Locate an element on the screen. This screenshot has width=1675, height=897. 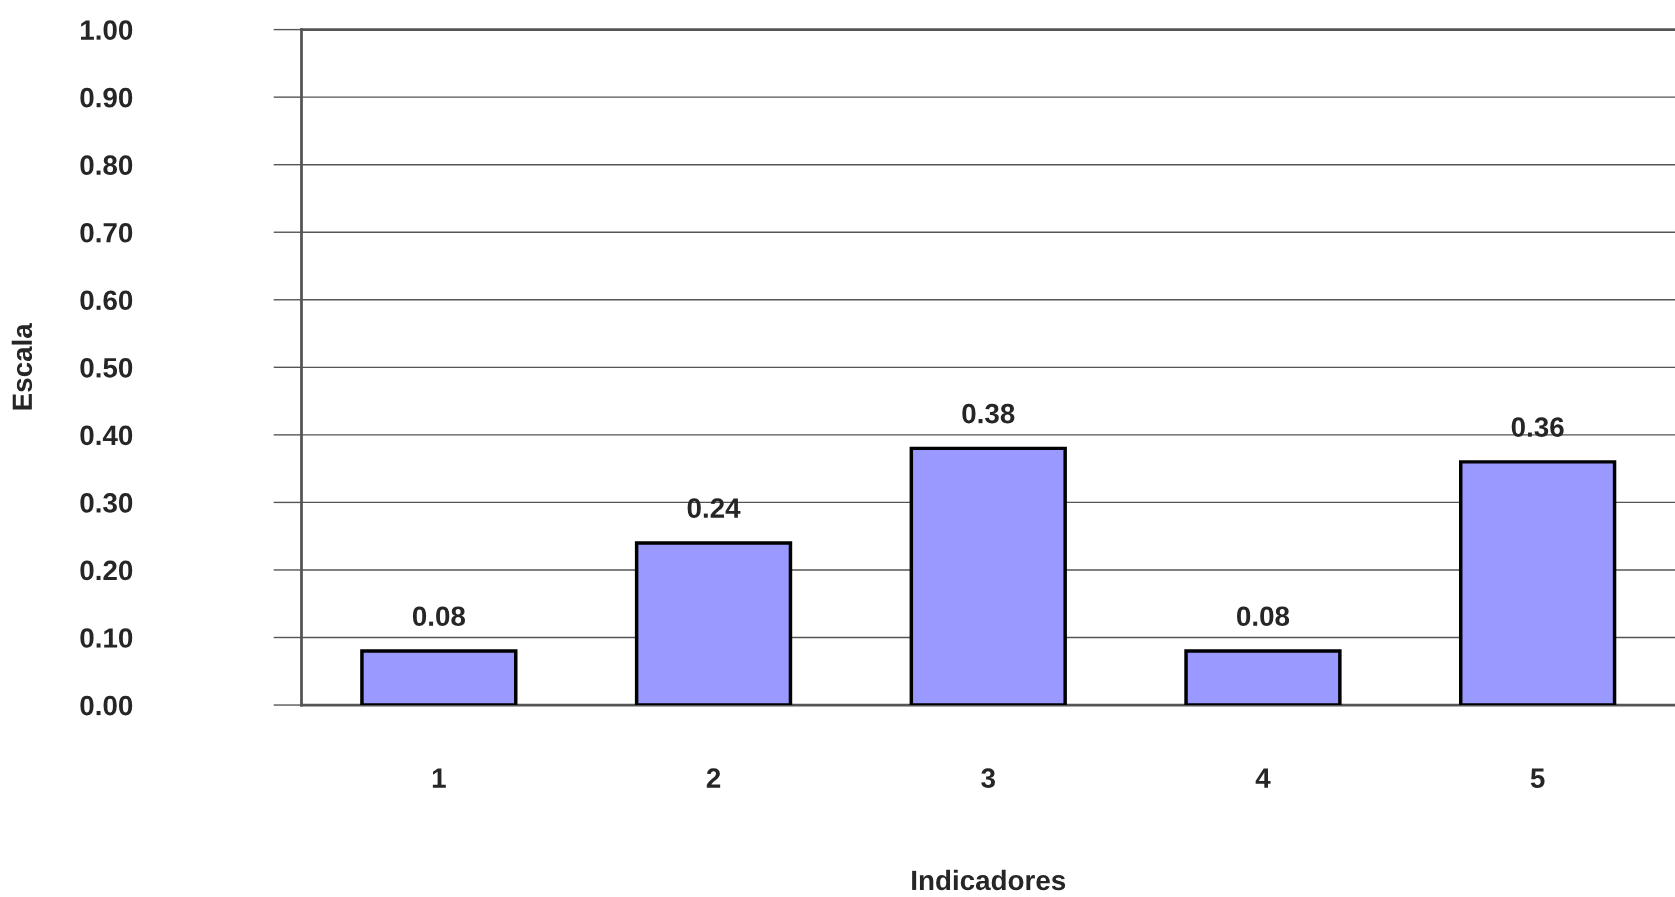
data-label: 0.36 is located at coordinates (1537, 427).